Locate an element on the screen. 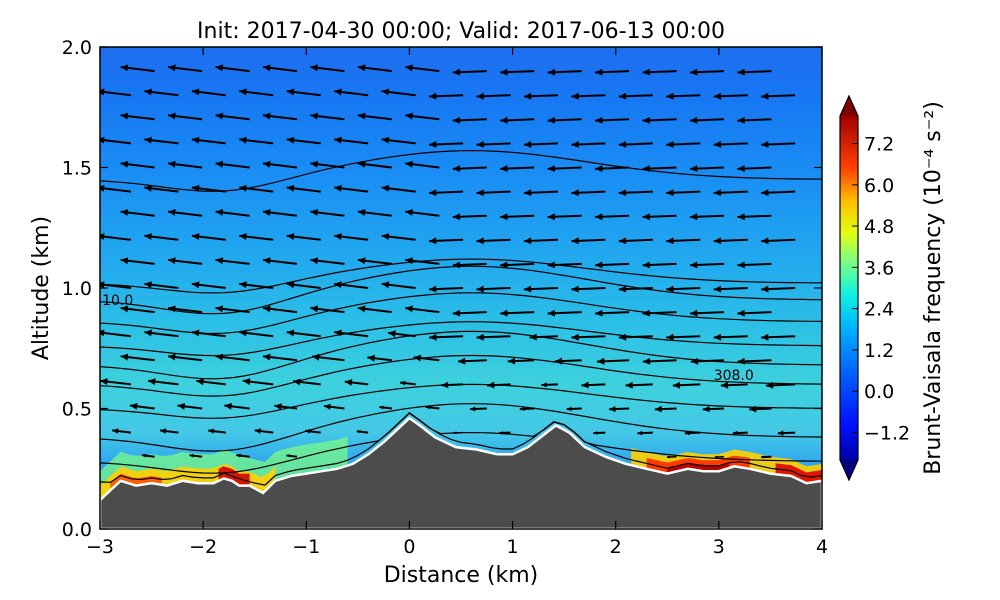 The height and width of the screenshot is (600, 1000). colorbar-tick-label: 3.6 is located at coordinates (879, 268).